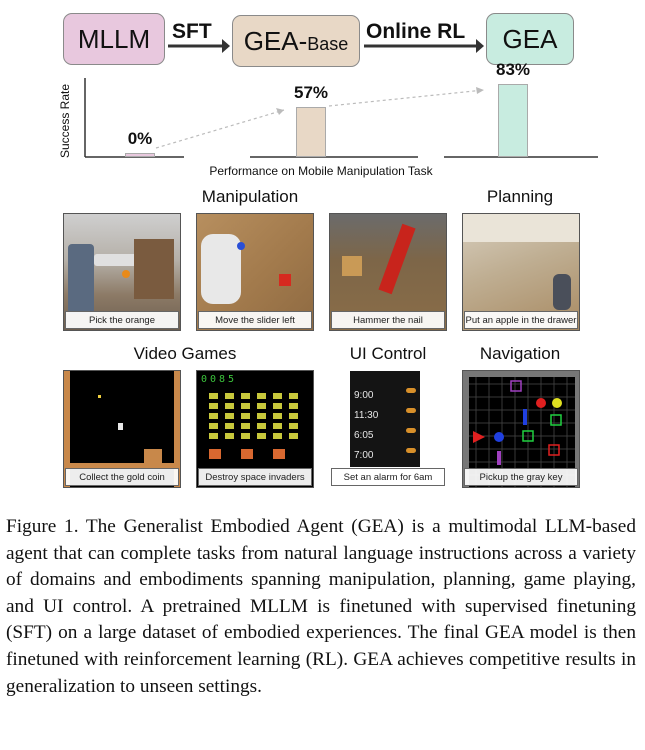 The image size is (645, 750). I want to click on section-video-games: Video Games, so click(185, 353).